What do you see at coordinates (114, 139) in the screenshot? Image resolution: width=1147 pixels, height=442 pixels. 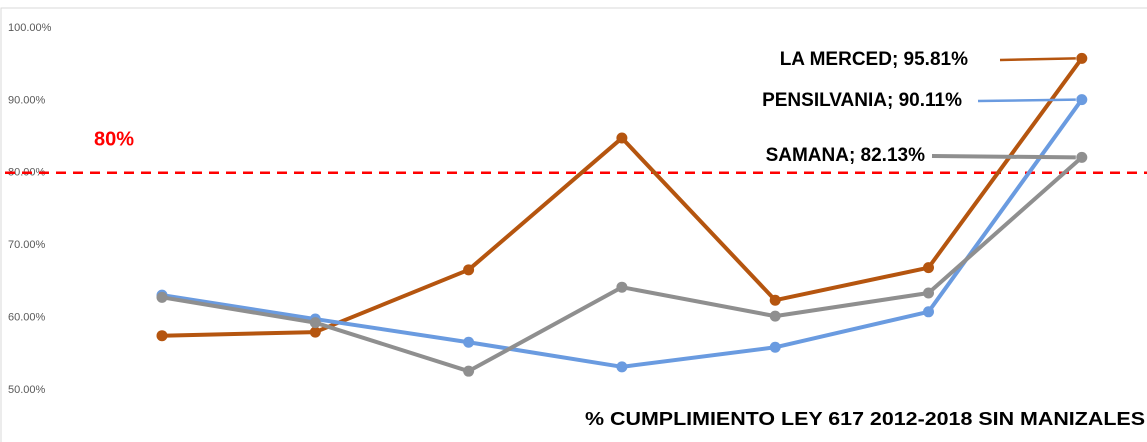 I see `reference-label: 80%` at bounding box center [114, 139].